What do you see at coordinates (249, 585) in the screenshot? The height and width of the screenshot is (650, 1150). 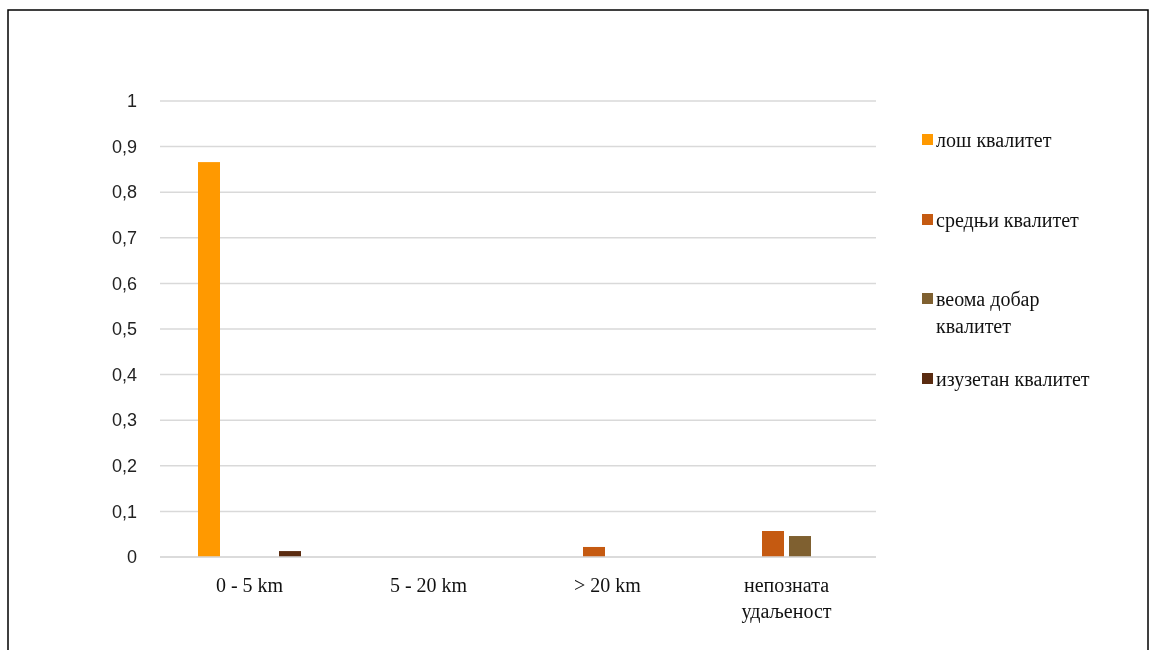 I see `x-tick-label: 0 - 5 km` at bounding box center [249, 585].